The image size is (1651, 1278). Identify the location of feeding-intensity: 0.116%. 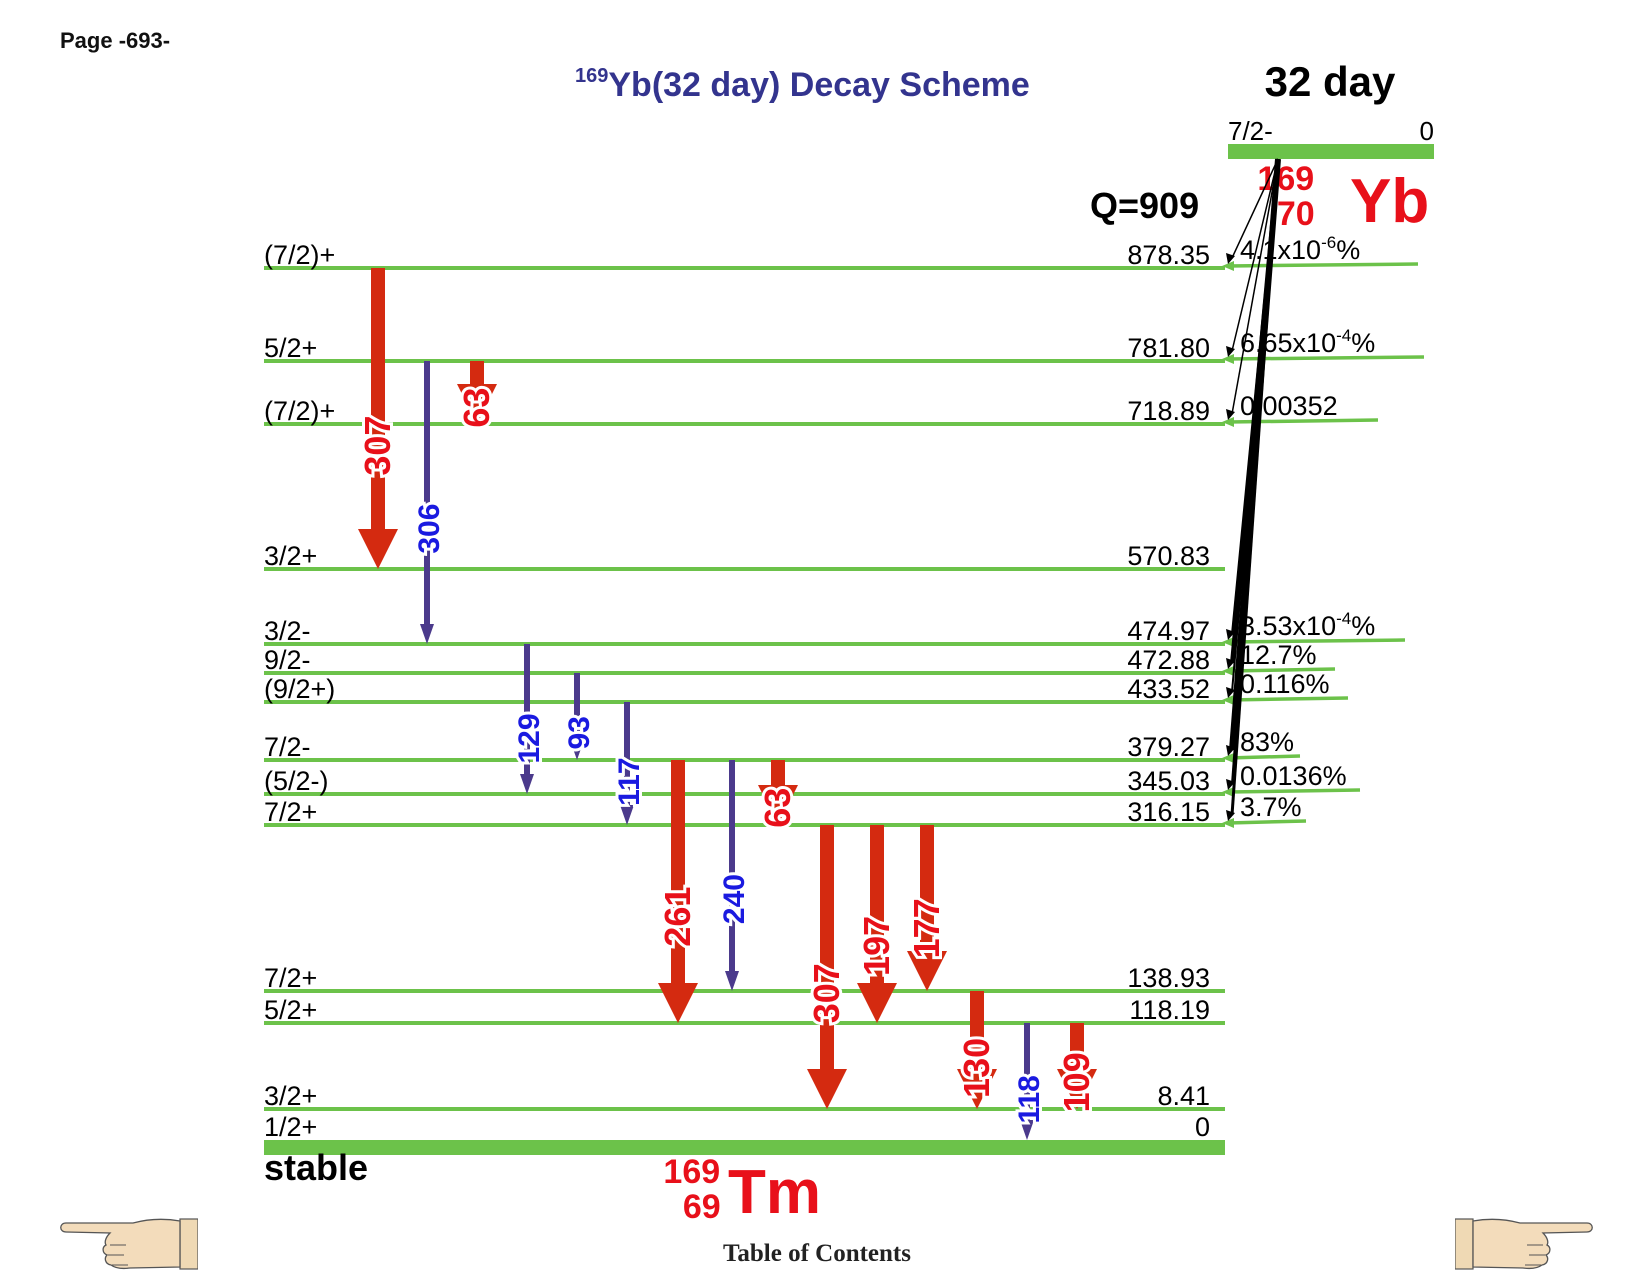
(1285, 684).